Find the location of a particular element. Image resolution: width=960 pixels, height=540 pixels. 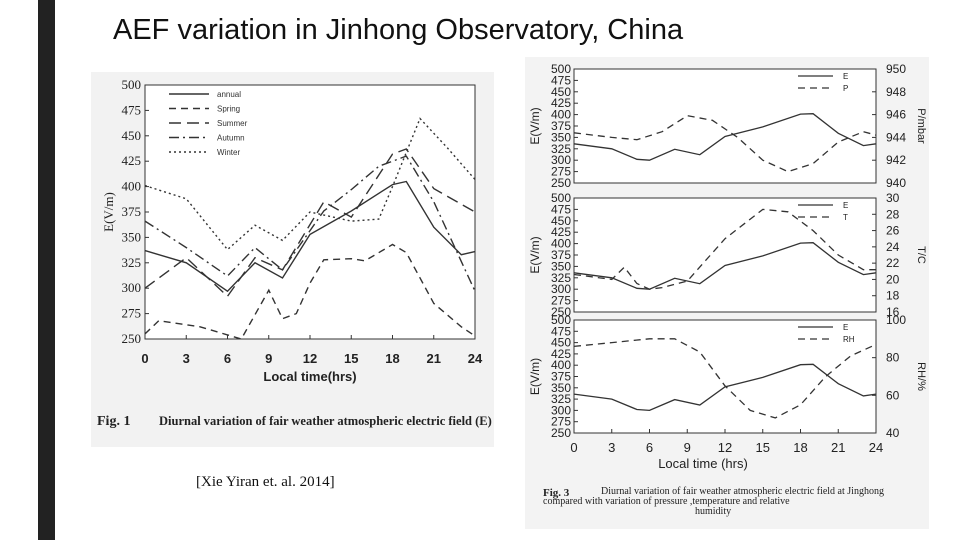

fig1-x-tick-label: 3 is located at coordinates (186, 358).